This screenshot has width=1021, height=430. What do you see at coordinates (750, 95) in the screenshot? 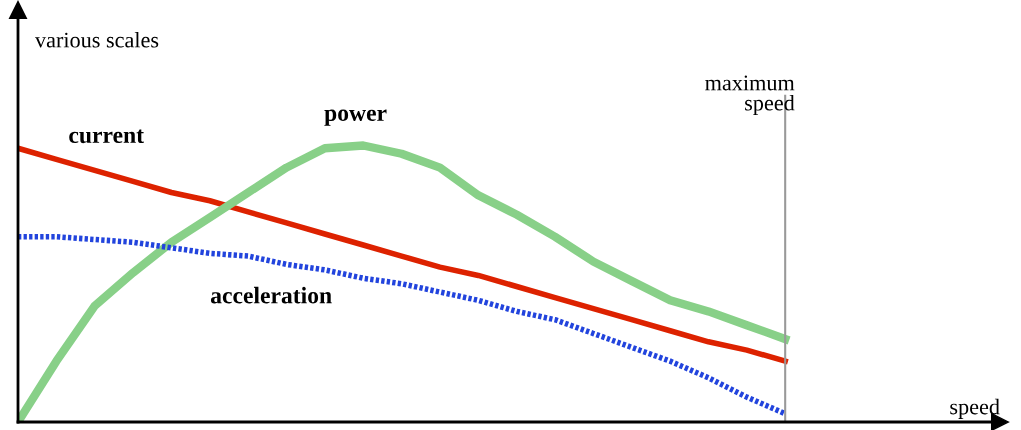
I see `text: maximum speed` at bounding box center [750, 95].